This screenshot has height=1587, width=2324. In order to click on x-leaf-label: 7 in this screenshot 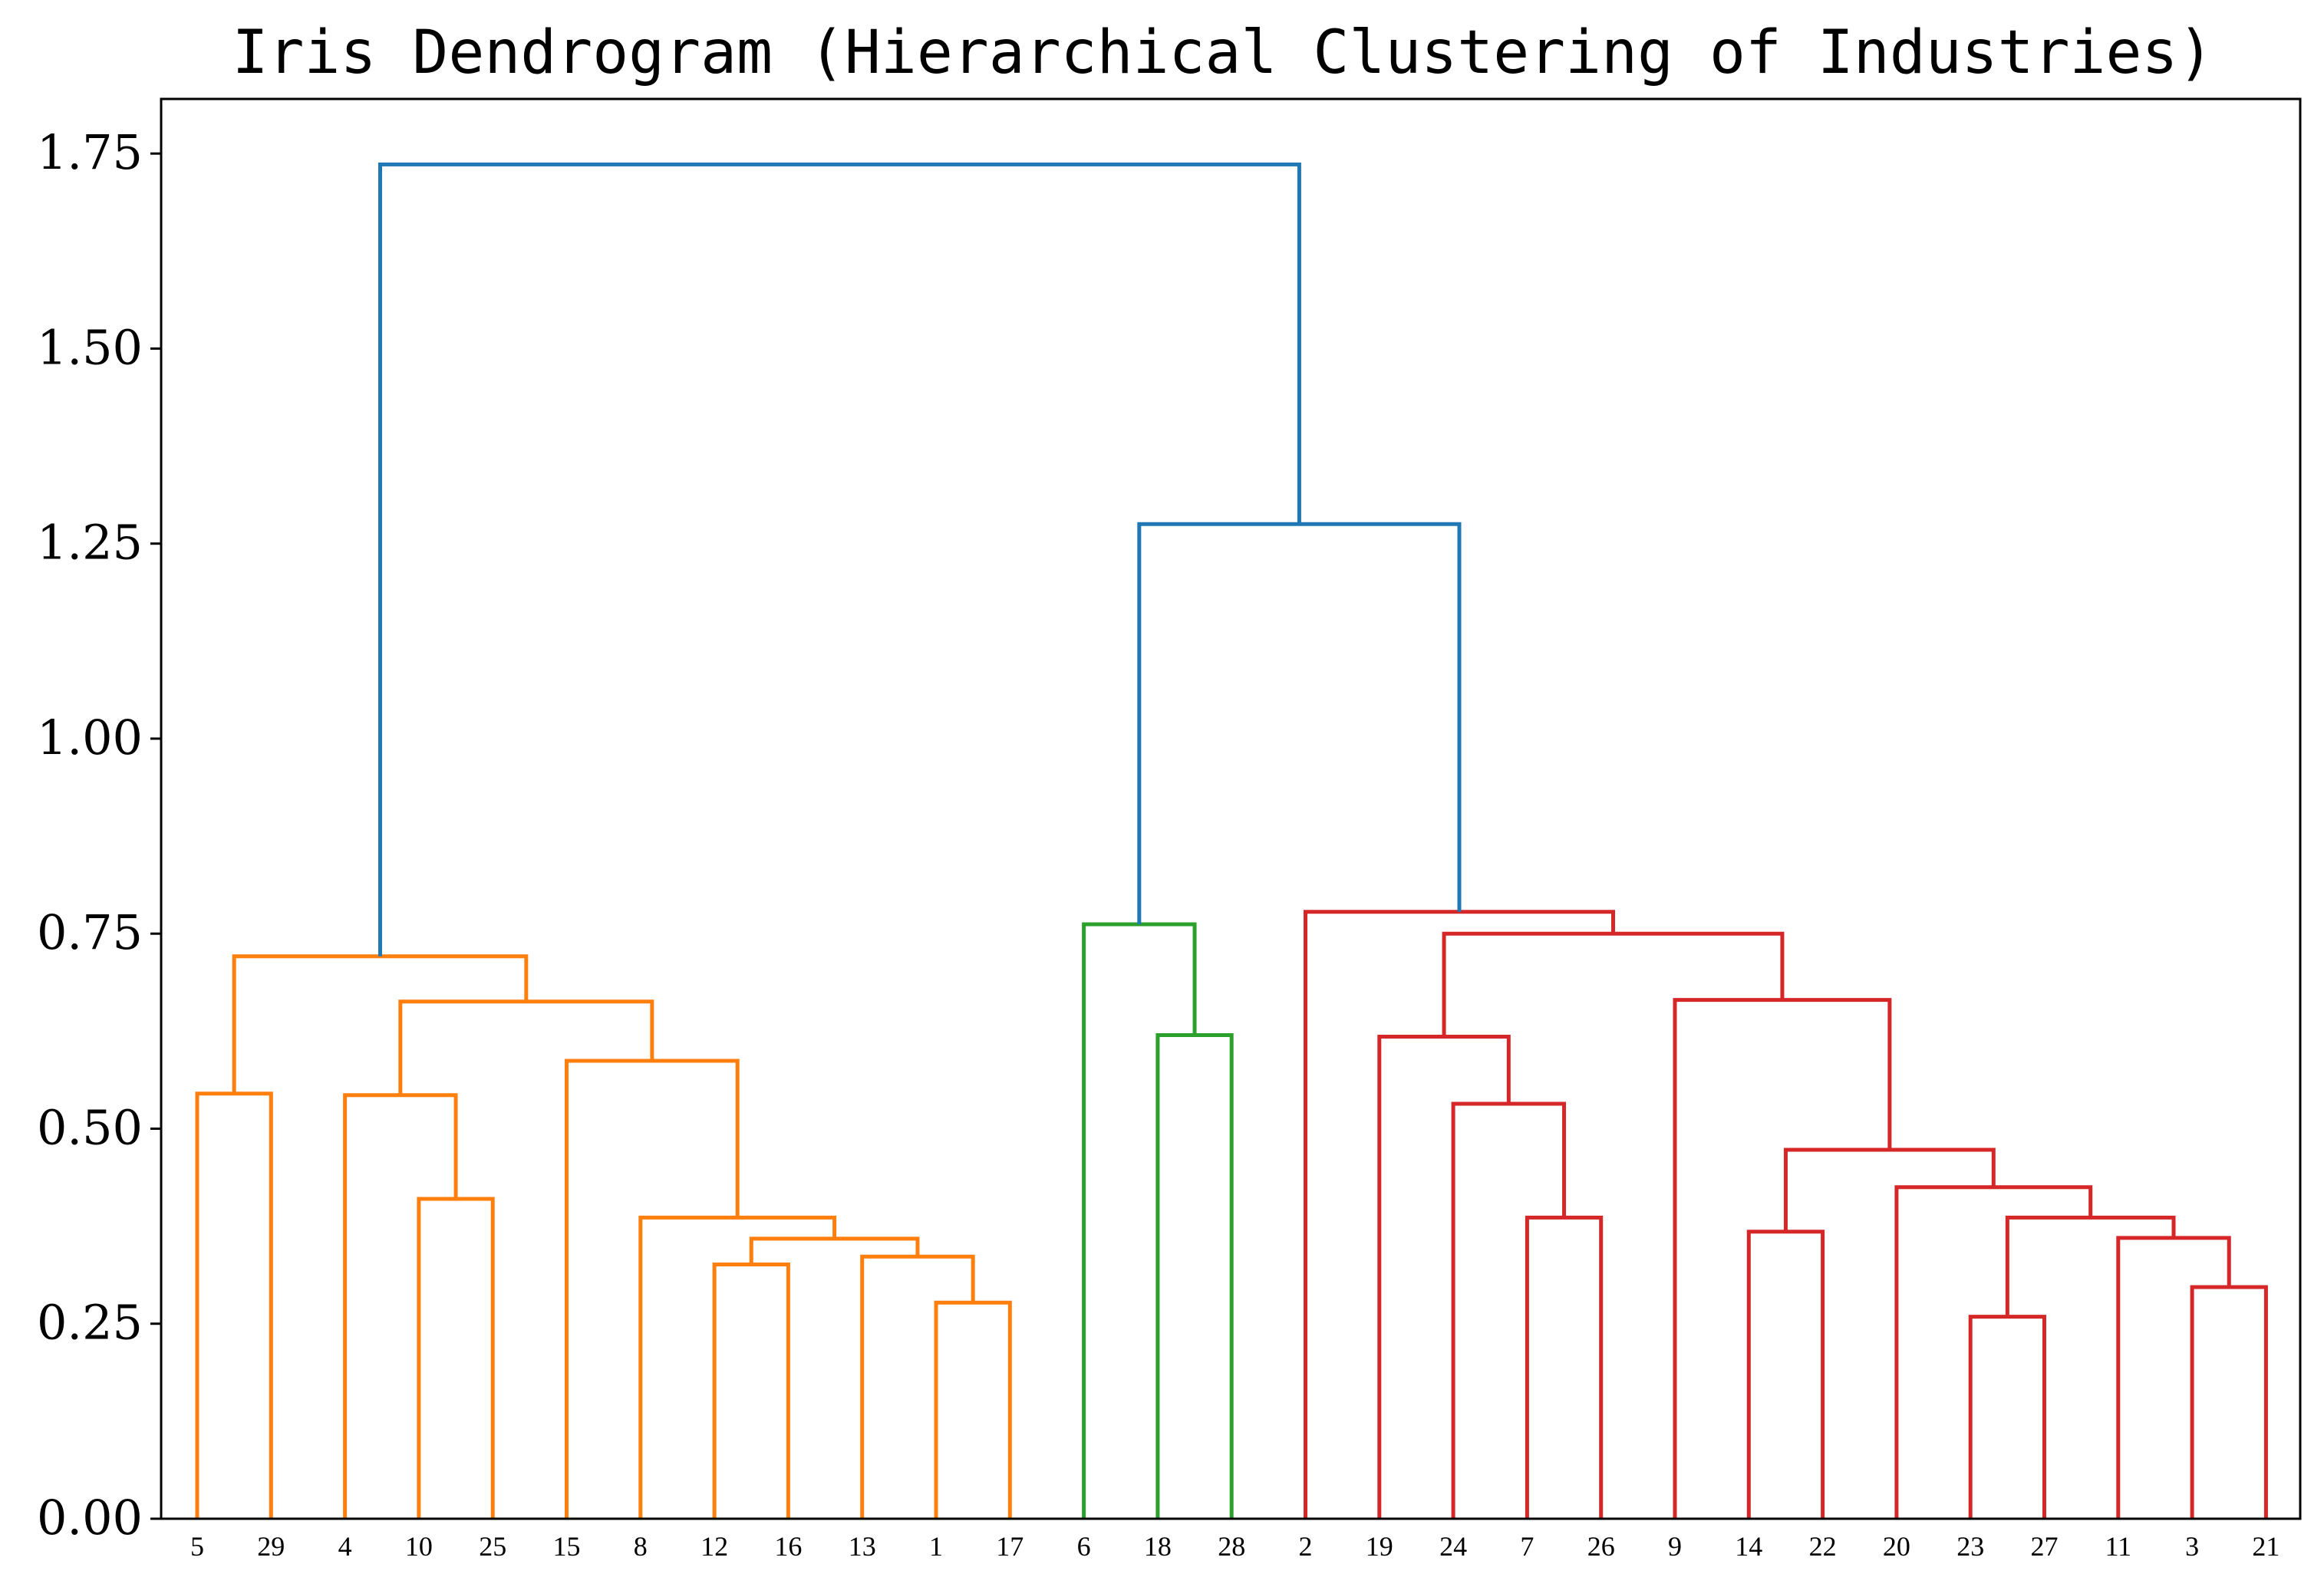, I will do `click(1527, 1546)`.